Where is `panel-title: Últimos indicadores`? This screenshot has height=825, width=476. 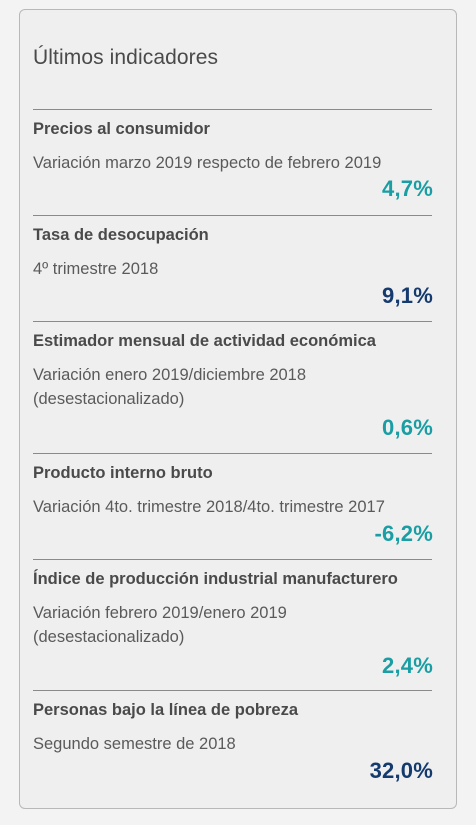
panel-title: Últimos indicadores is located at coordinates (126, 57).